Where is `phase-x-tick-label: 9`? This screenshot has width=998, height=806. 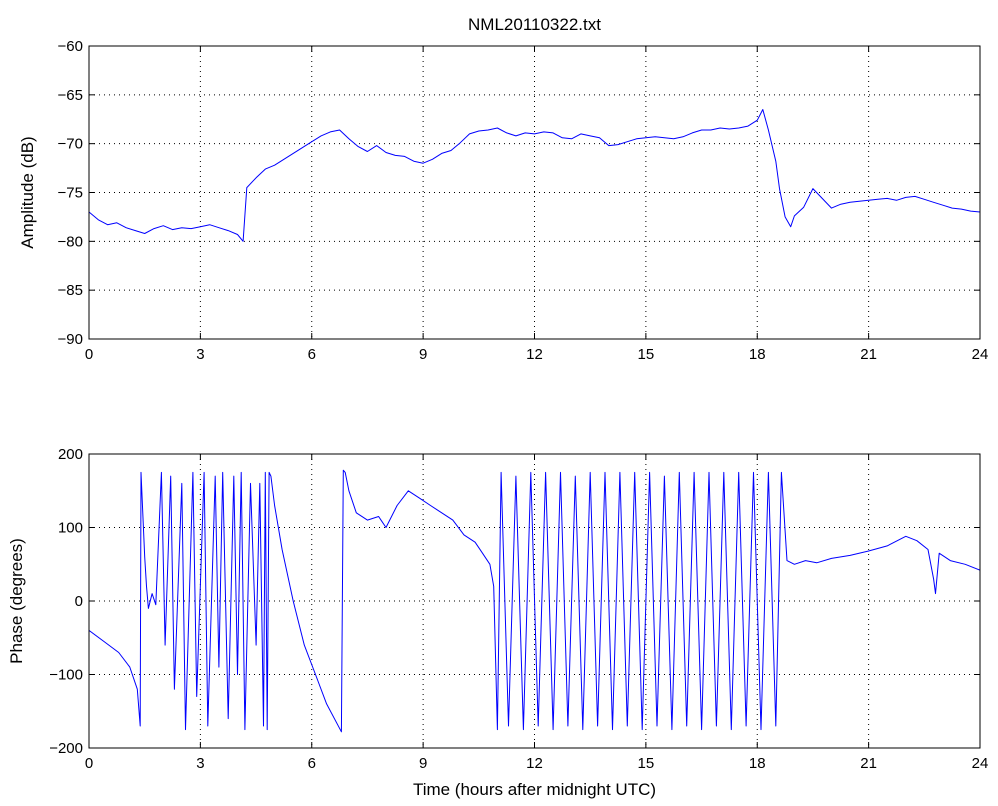
phase-x-tick-label: 9 is located at coordinates (423, 763).